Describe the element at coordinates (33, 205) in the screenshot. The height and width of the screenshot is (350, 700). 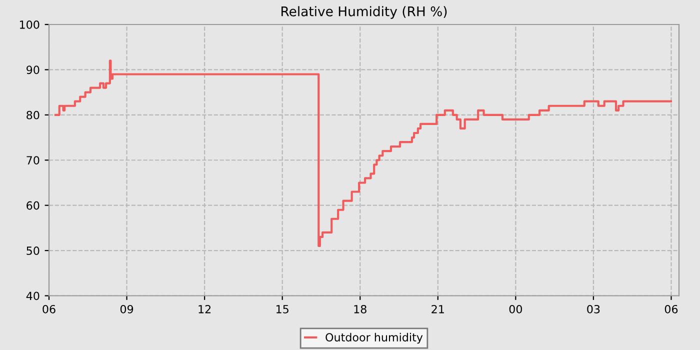
I see `y-tick-label: 60` at that location.